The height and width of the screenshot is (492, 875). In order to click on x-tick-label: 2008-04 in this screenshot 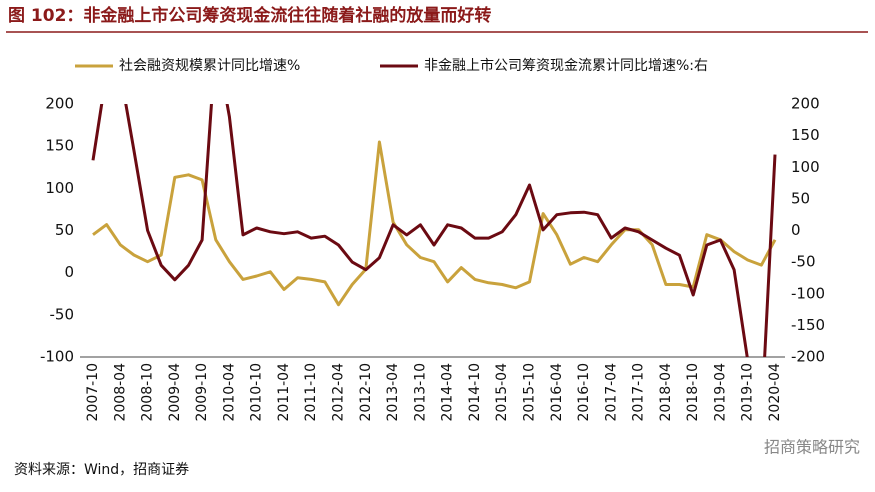, I will do `click(120, 392)`.